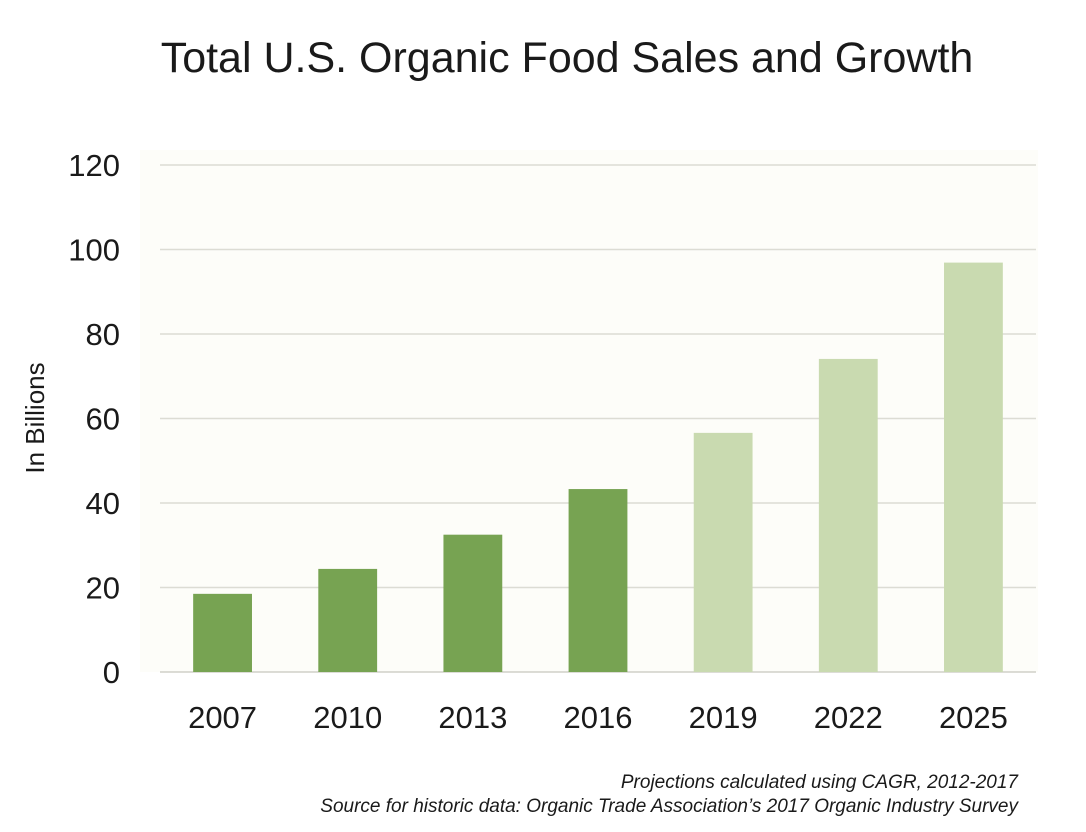  What do you see at coordinates (94, 165) in the screenshot?
I see `y-tick-label: 120` at bounding box center [94, 165].